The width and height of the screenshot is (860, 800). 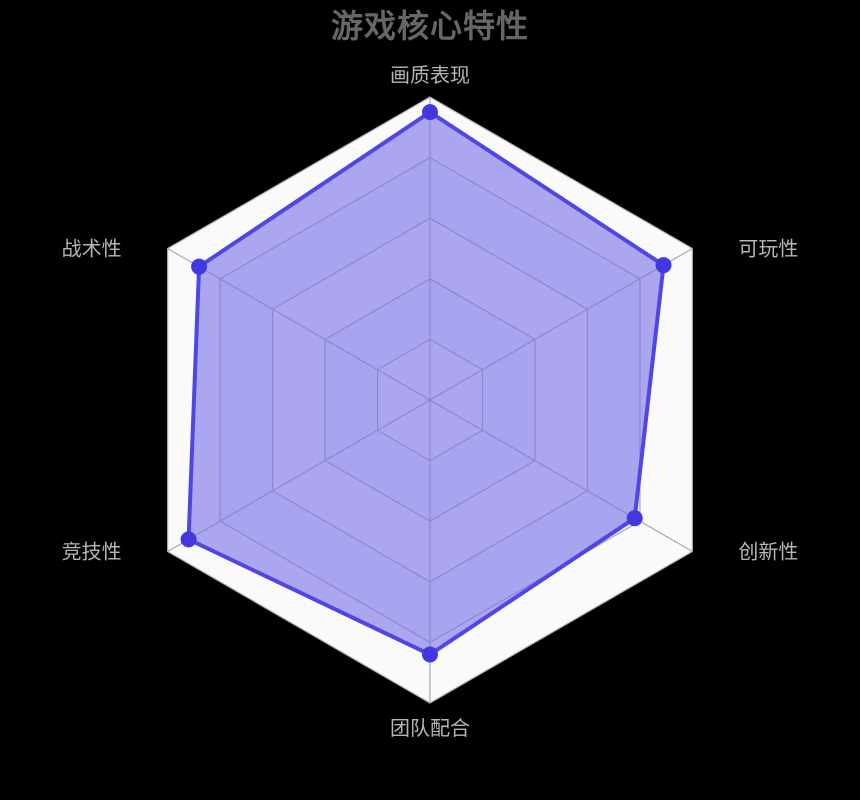 What do you see at coordinates (92, 552) in the screenshot?
I see `radar-axis-label-5: 竞技性` at bounding box center [92, 552].